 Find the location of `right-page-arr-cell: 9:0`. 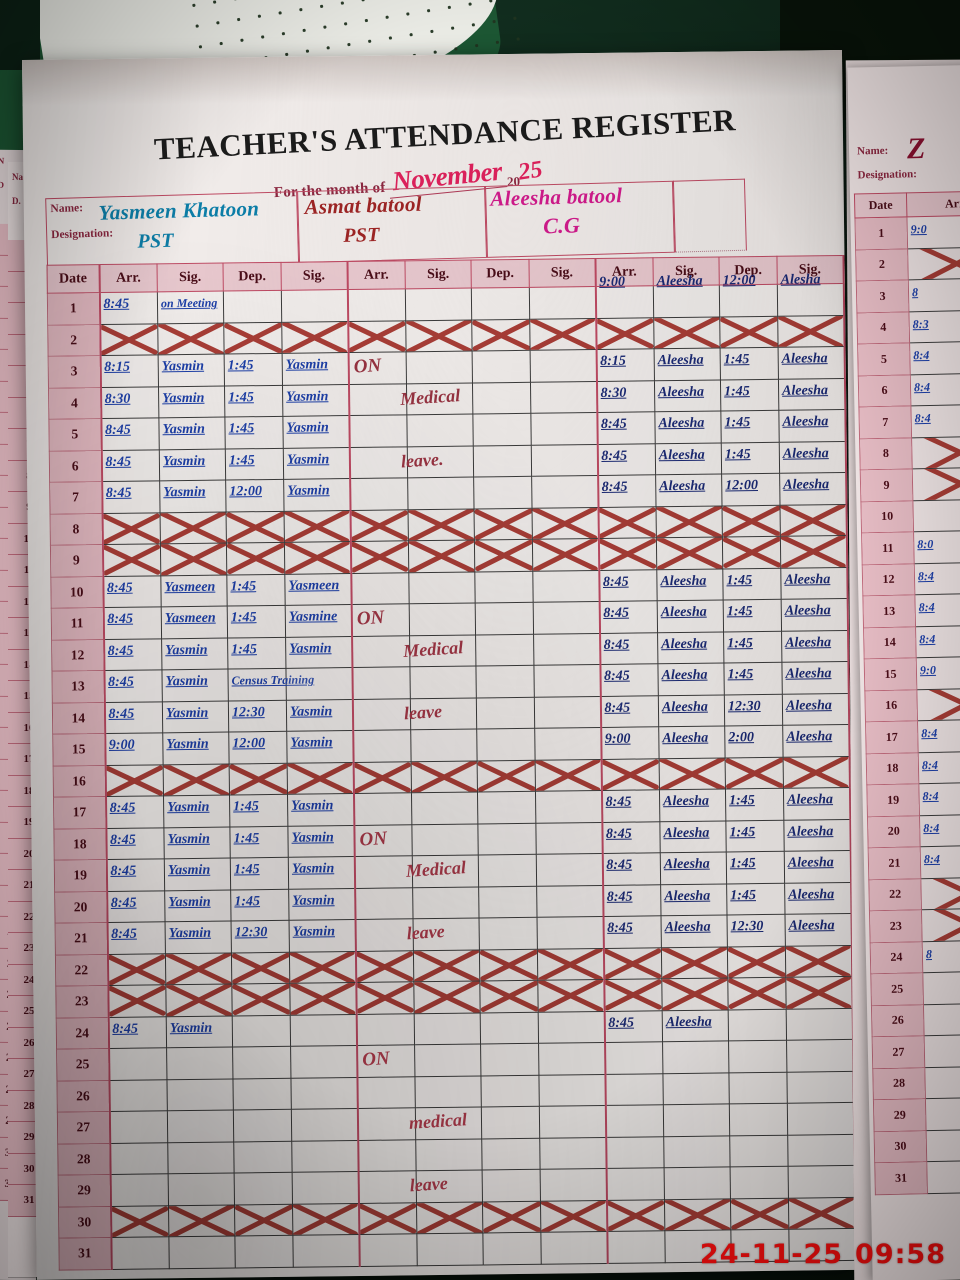

right-page-arr-cell: 9:0 is located at coordinates (933, 231).